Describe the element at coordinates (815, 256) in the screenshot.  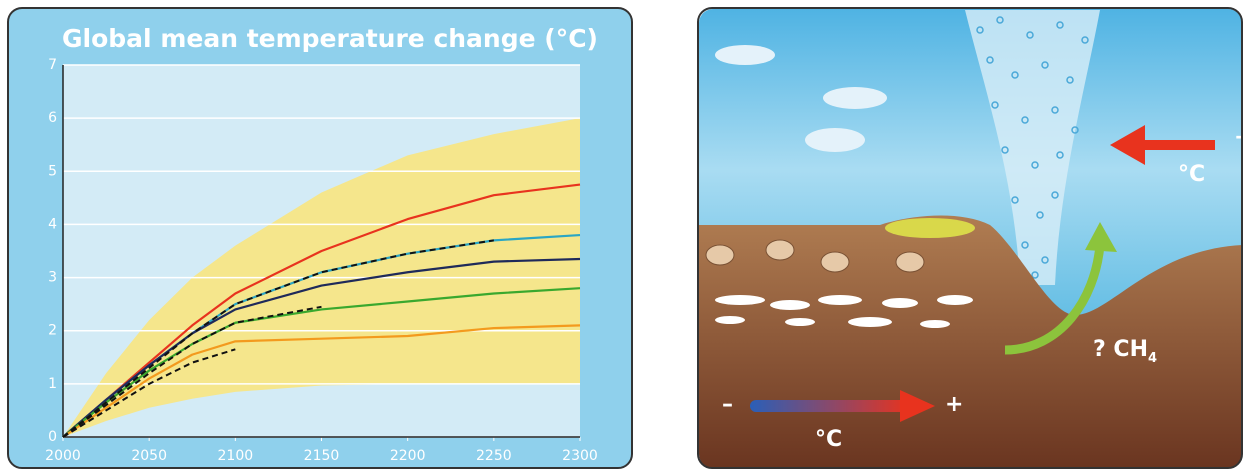
I see `clams` at that location.